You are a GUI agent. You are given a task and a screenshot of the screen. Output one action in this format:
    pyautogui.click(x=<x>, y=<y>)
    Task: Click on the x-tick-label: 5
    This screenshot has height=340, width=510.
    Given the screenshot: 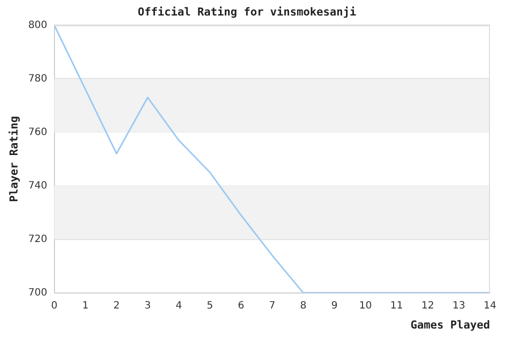 What is the action you would take?
    pyautogui.click(x=210, y=306)
    